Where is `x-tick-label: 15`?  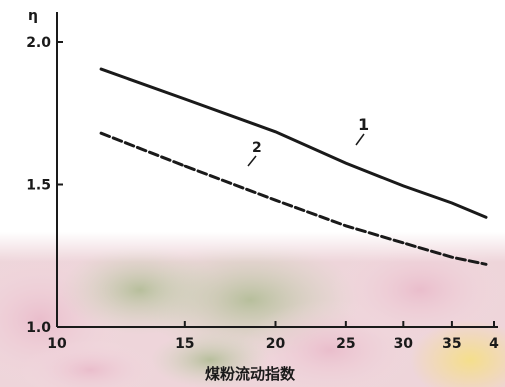 x-tick-label: 15 is located at coordinates (184, 344).